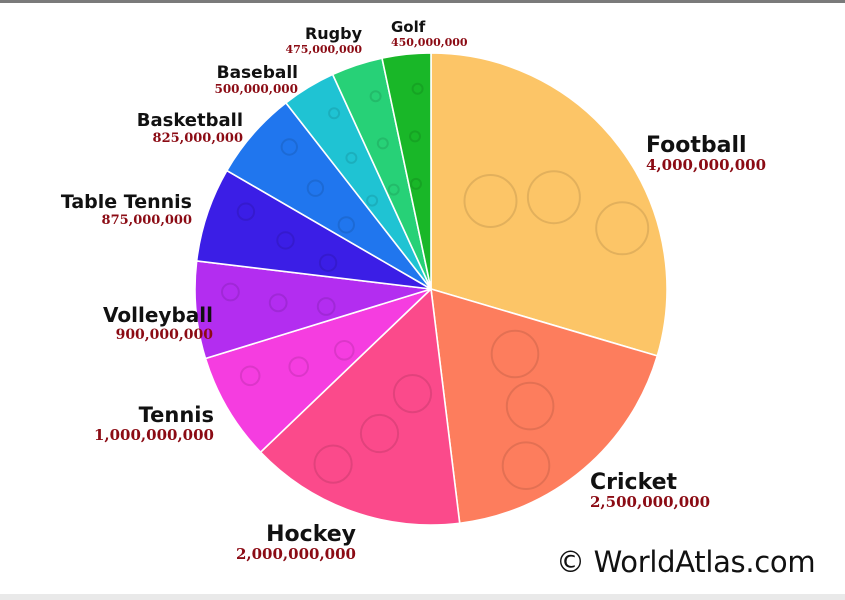 Image resolution: width=845 pixels, height=600 pixels. I want to click on slice-value-rugby: 475,000,000, so click(323, 49).